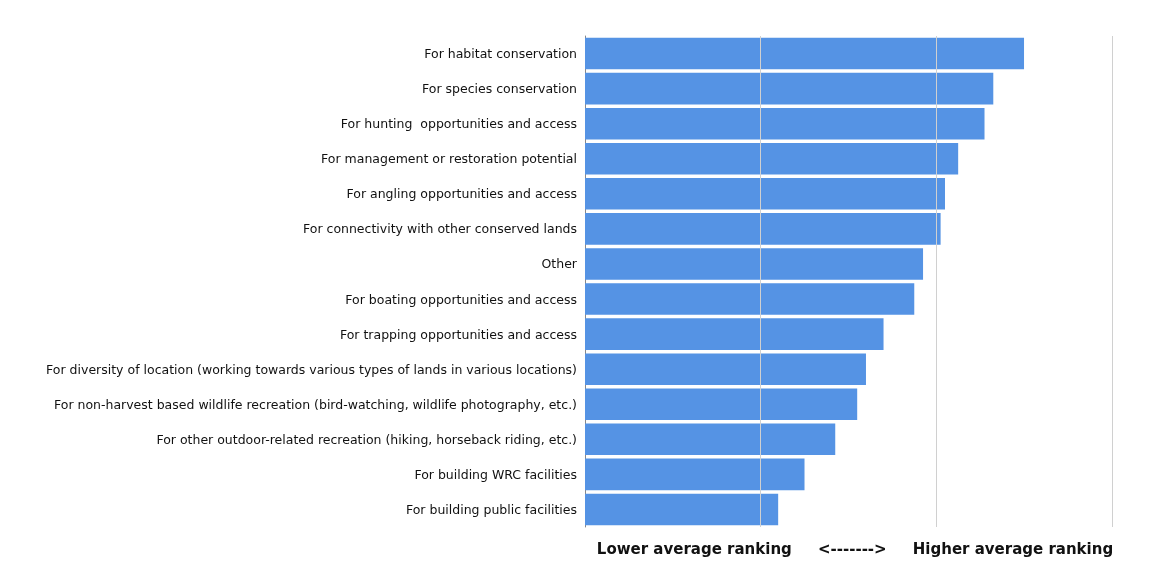 The image size is (1153, 575). Describe the element at coordinates (500, 54) in the screenshot. I see `y-tick-label: For habitat conservation` at that location.